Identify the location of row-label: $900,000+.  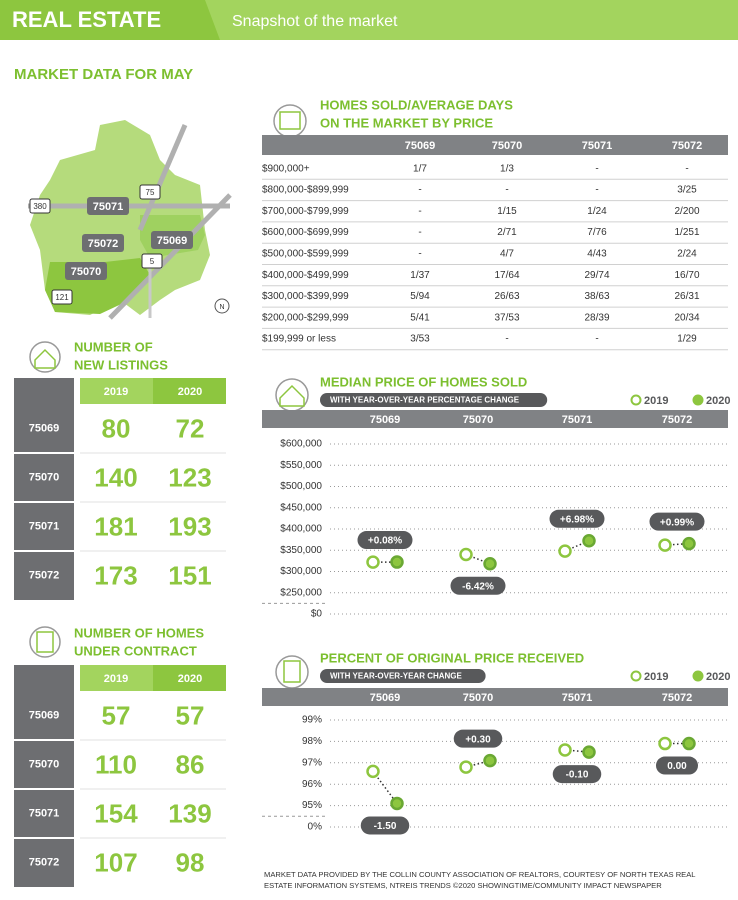
(286, 168).